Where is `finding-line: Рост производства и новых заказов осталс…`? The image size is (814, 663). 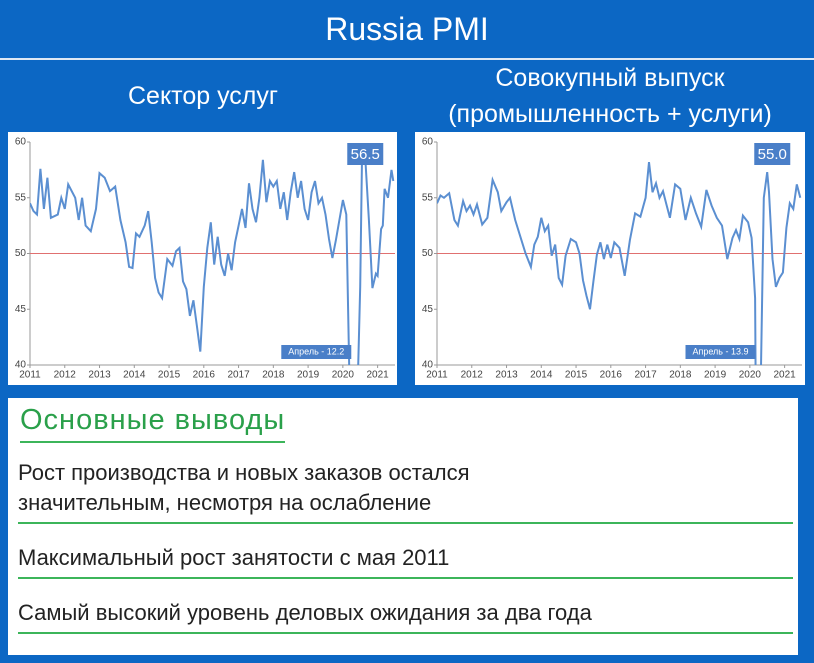 finding-line: Рост производства и новых заказов осталс… is located at coordinates (244, 472).